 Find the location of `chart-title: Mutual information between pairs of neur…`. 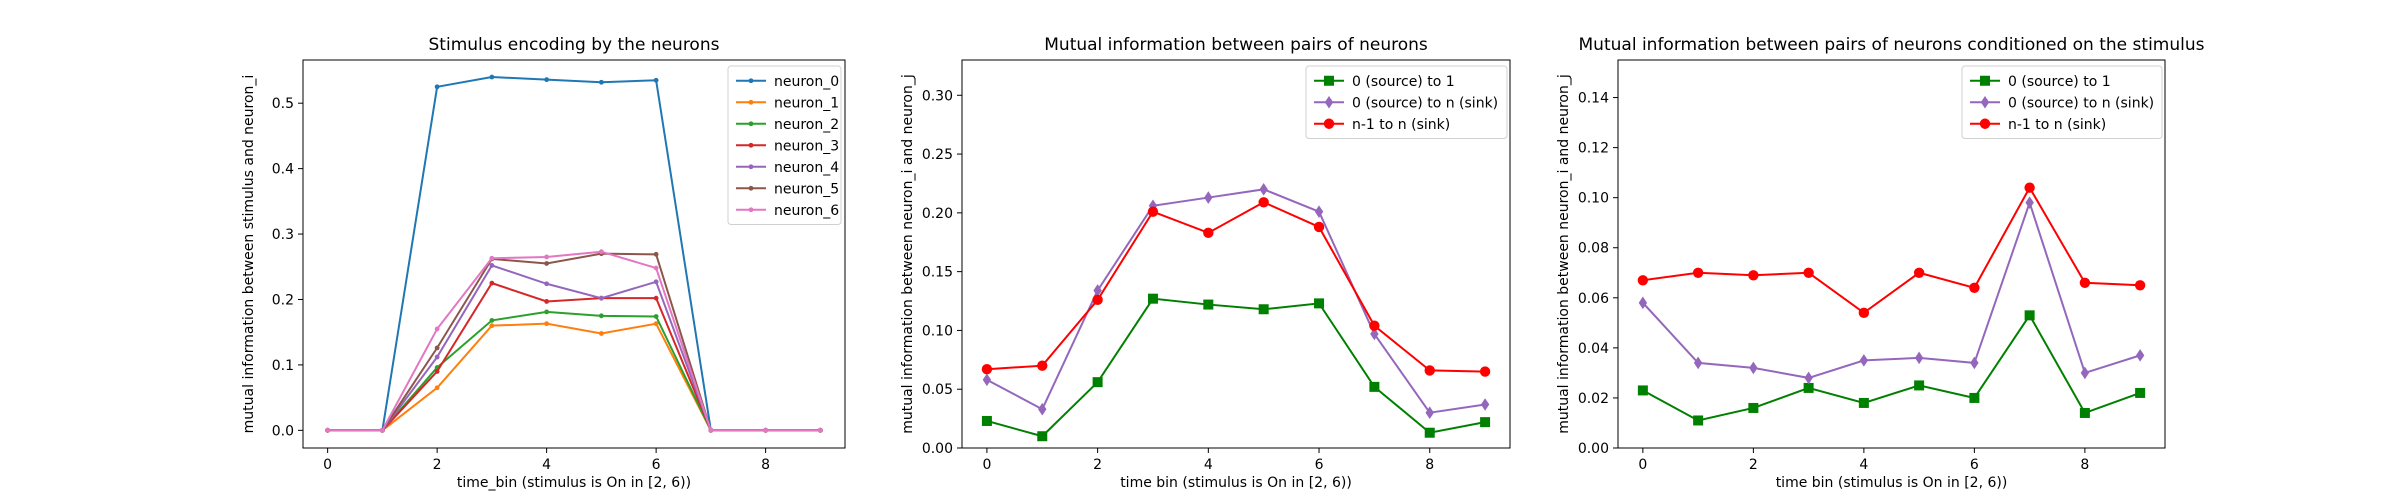

chart-title: Mutual information between pairs of neur… is located at coordinates (1892, 45).